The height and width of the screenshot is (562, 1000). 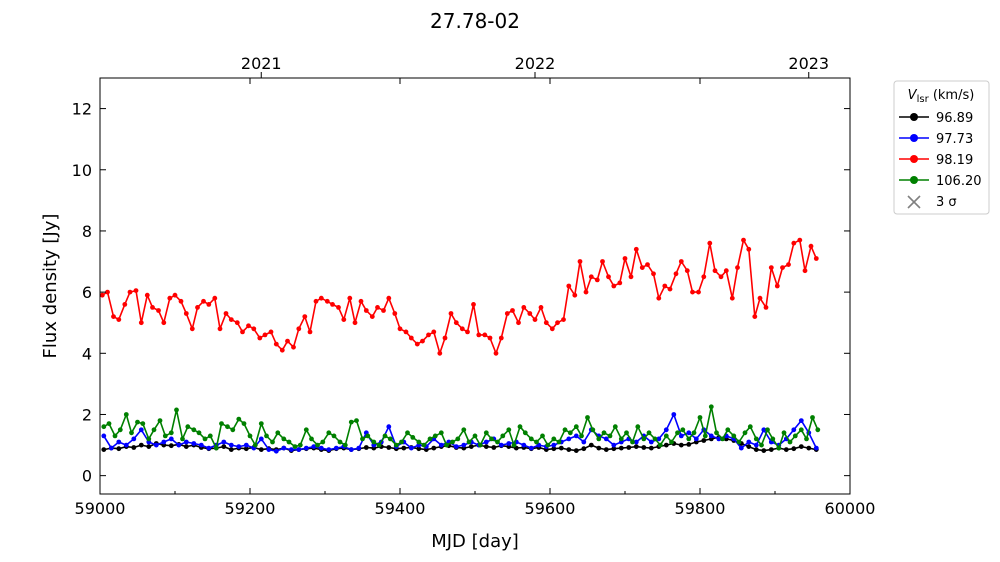 I want to click on legend-entry-sigma: 3 σ, so click(x=932, y=202).